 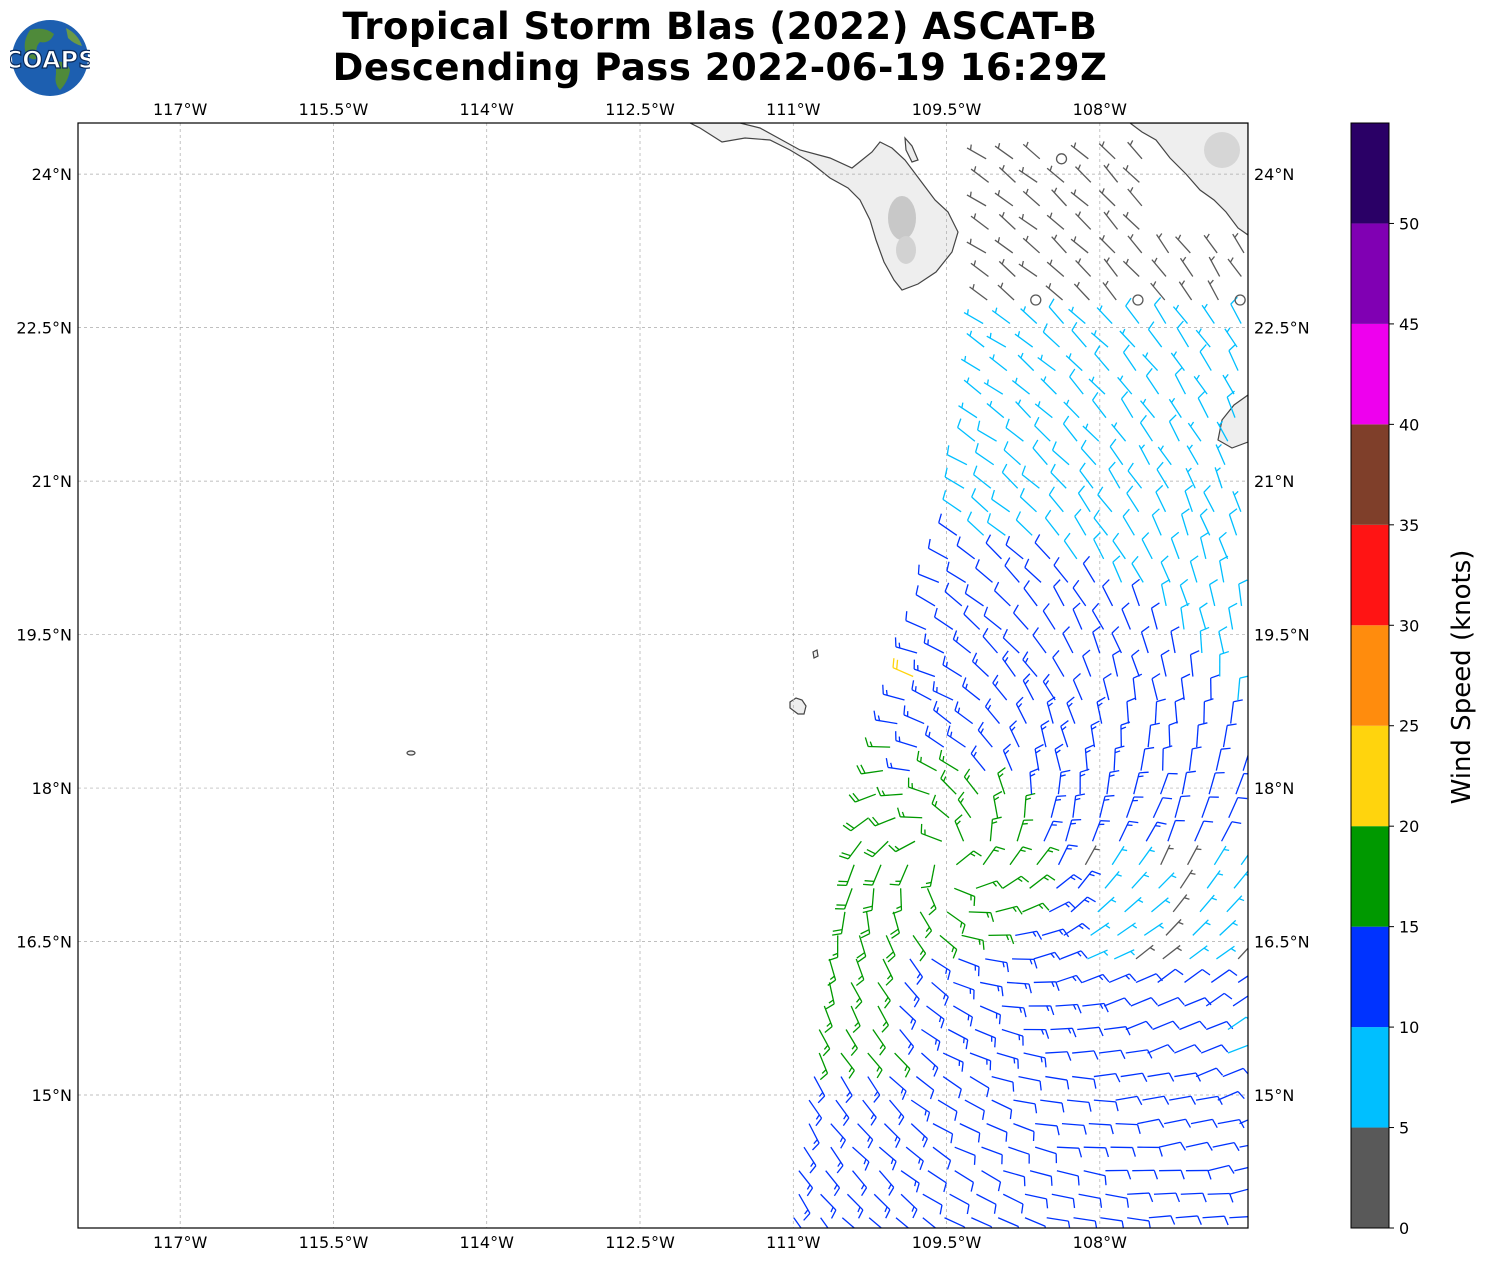 What do you see at coordinates (1100, 109) in the screenshot?
I see `lon-tick-label: 108°W` at bounding box center [1100, 109].